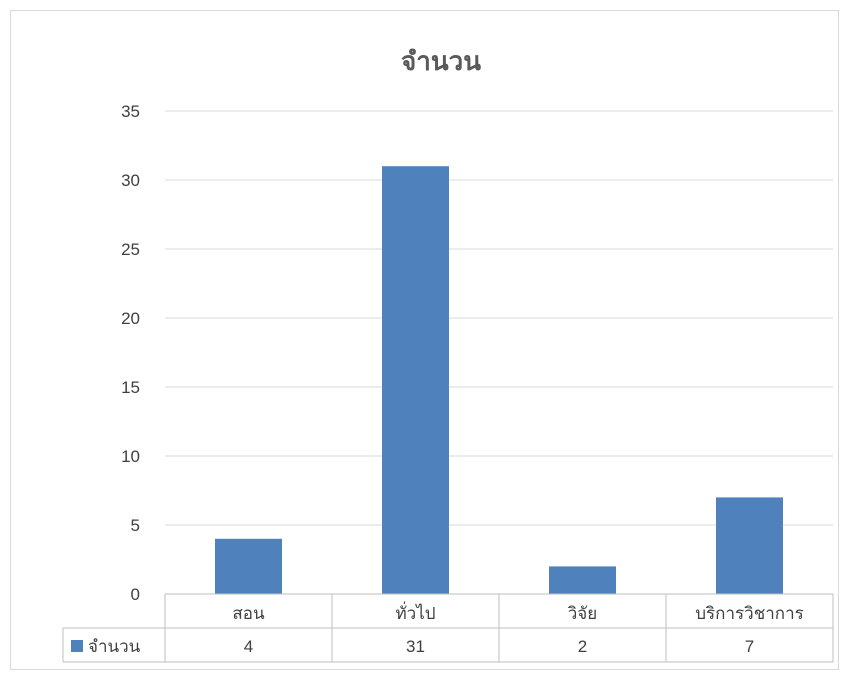 This screenshot has height=674, width=845. Describe the element at coordinates (135, 594) in the screenshot. I see `y-tick-label: 0` at that location.